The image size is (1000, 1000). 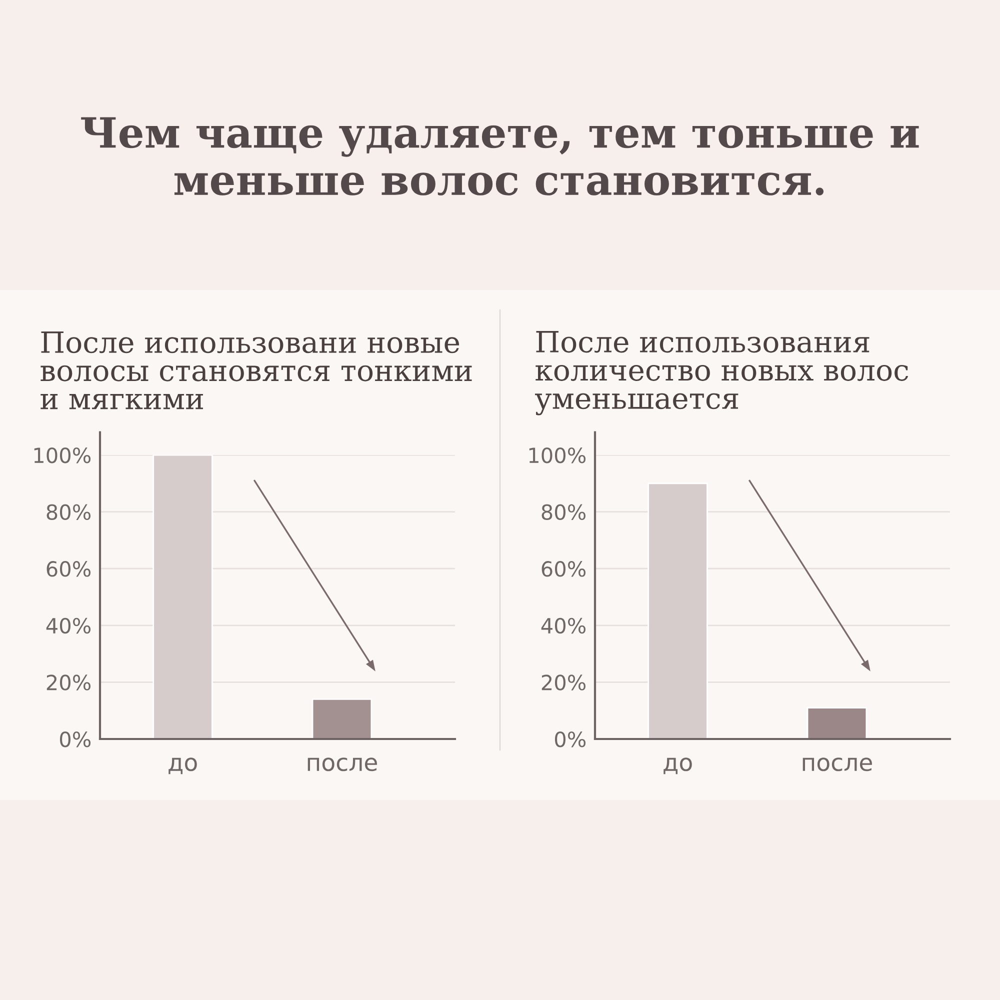 What do you see at coordinates (721, 373) in the screenshot?
I see `chart-title: После использования количество новых волос уменьшается` at bounding box center [721, 373].